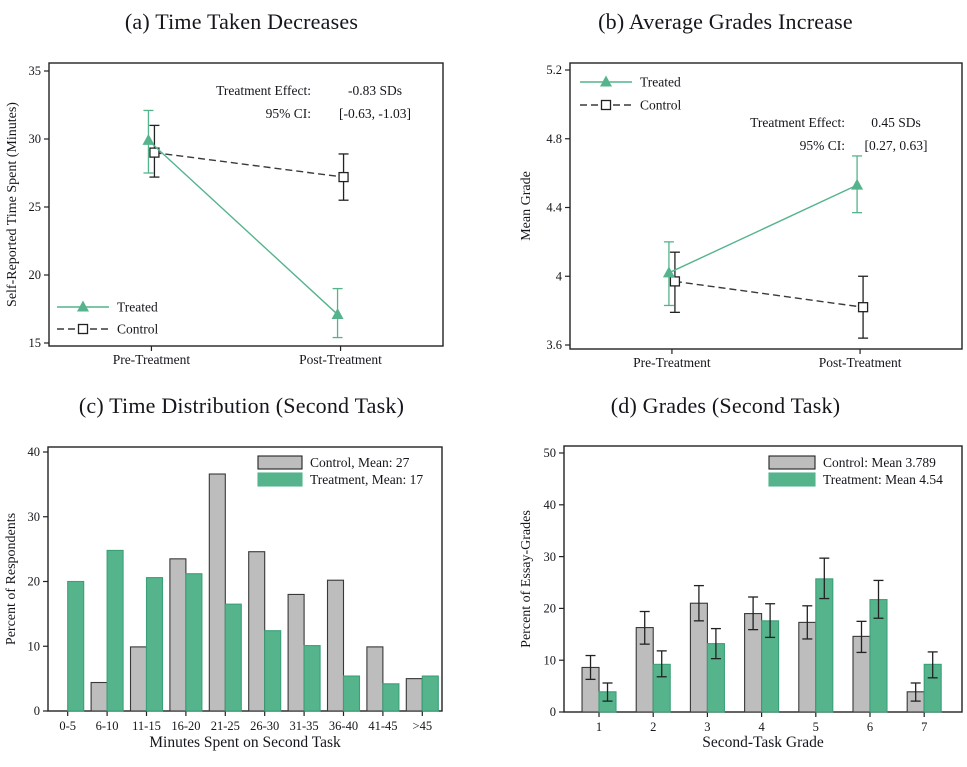 This screenshot has width=967, height=767. I want to click on bars-treatment, so click(253, 630).